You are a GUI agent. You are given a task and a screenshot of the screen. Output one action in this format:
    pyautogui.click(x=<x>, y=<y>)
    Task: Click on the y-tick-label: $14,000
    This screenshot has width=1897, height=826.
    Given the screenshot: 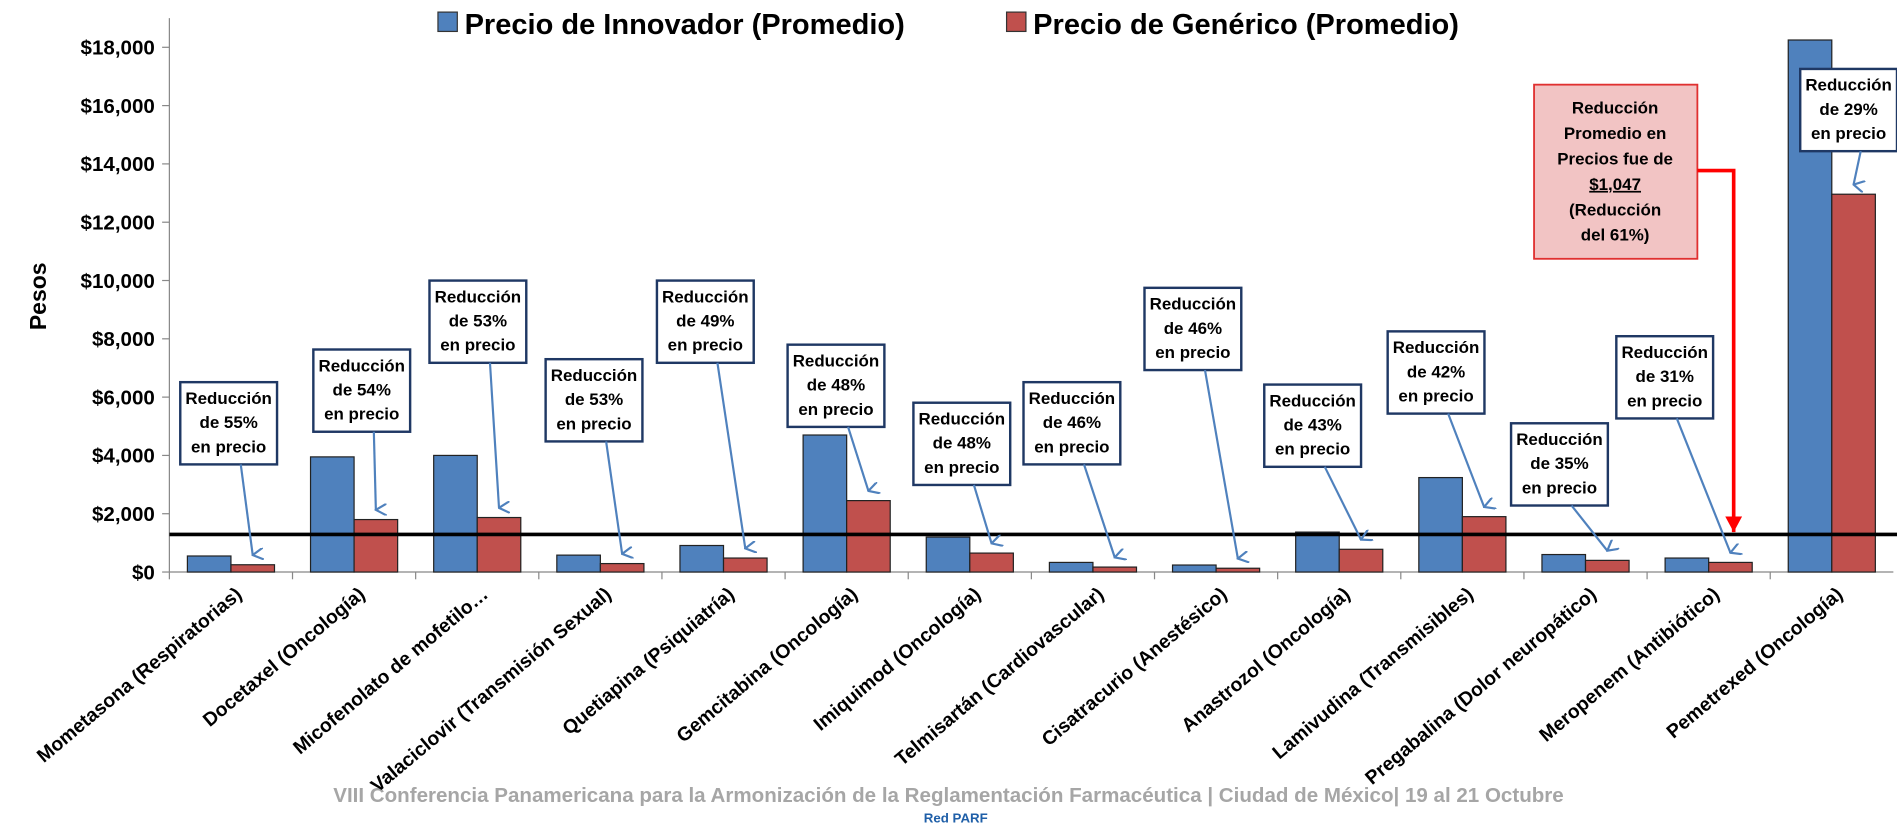 What is the action you would take?
    pyautogui.click(x=118, y=164)
    